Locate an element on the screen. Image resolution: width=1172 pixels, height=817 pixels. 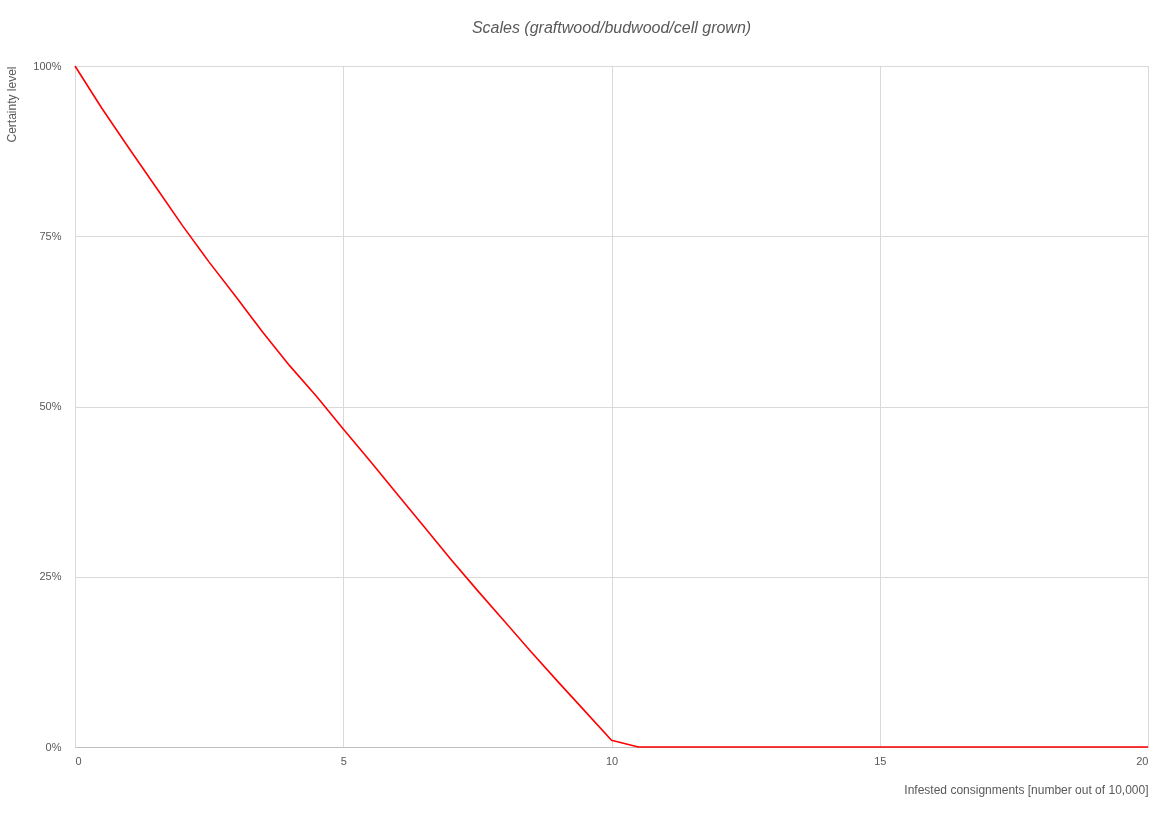
y-tick-label: 75% is located at coordinates (50, 235).